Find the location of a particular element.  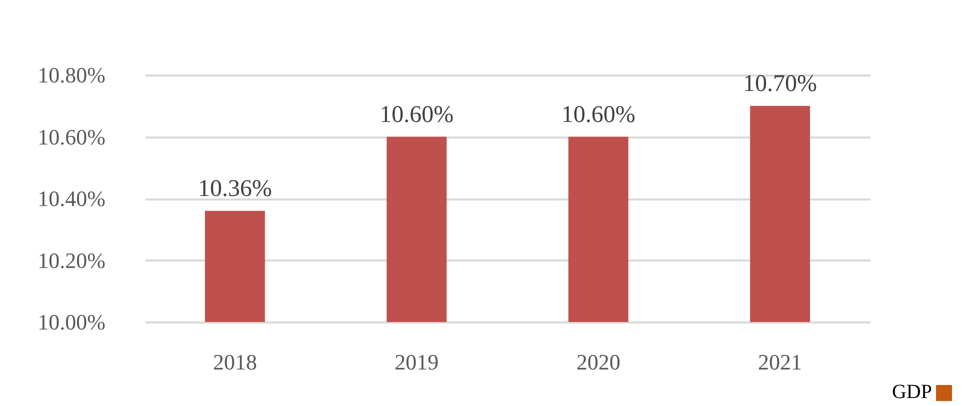

y-tick-label: 10.80% is located at coordinates (72, 75).